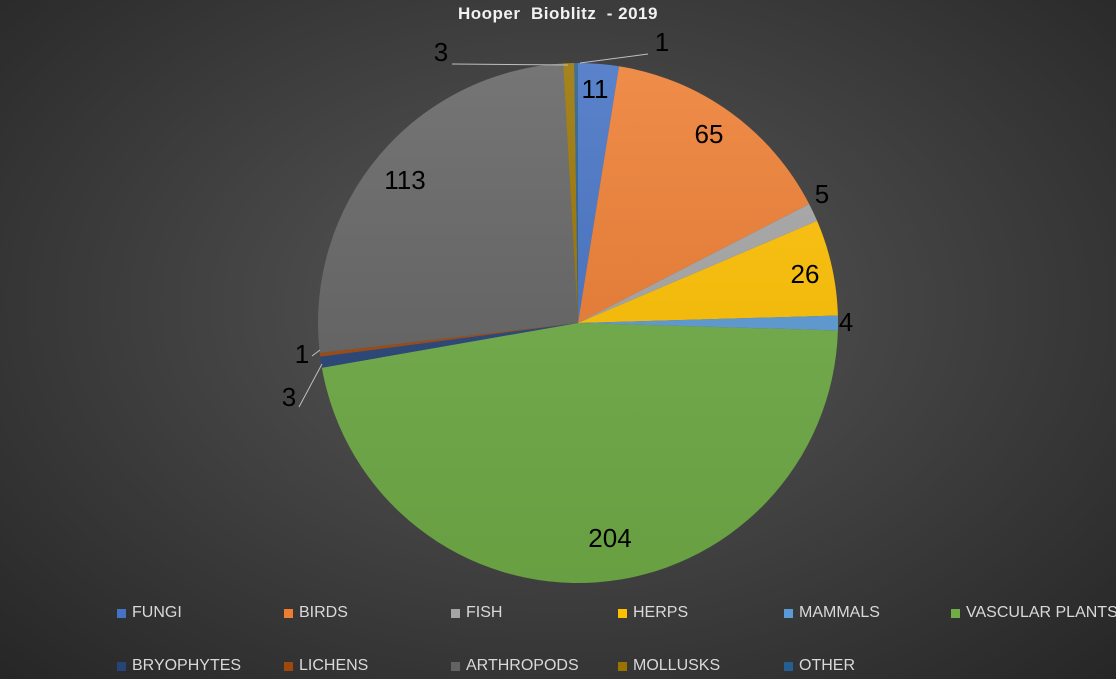  I want to click on data-label-herps: 26, so click(805, 274).